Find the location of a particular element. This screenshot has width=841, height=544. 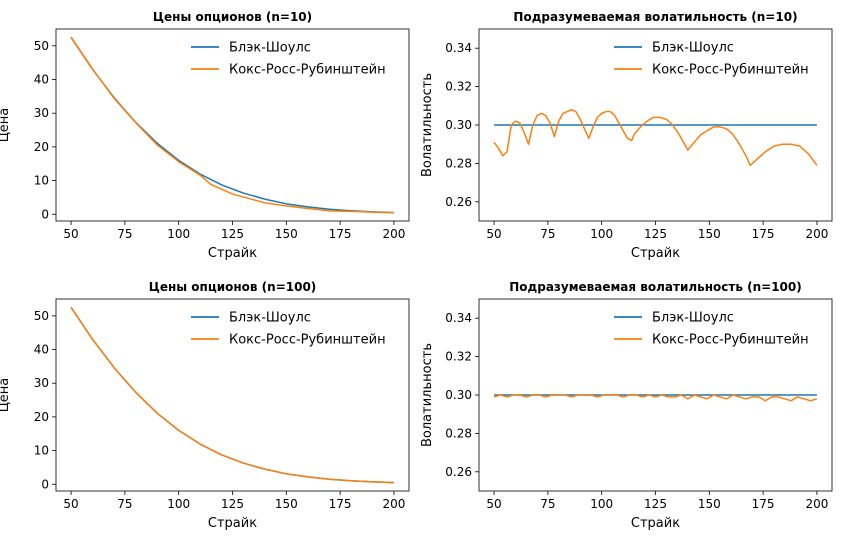

chart-title: Цены опционов (n=100) is located at coordinates (233, 287).